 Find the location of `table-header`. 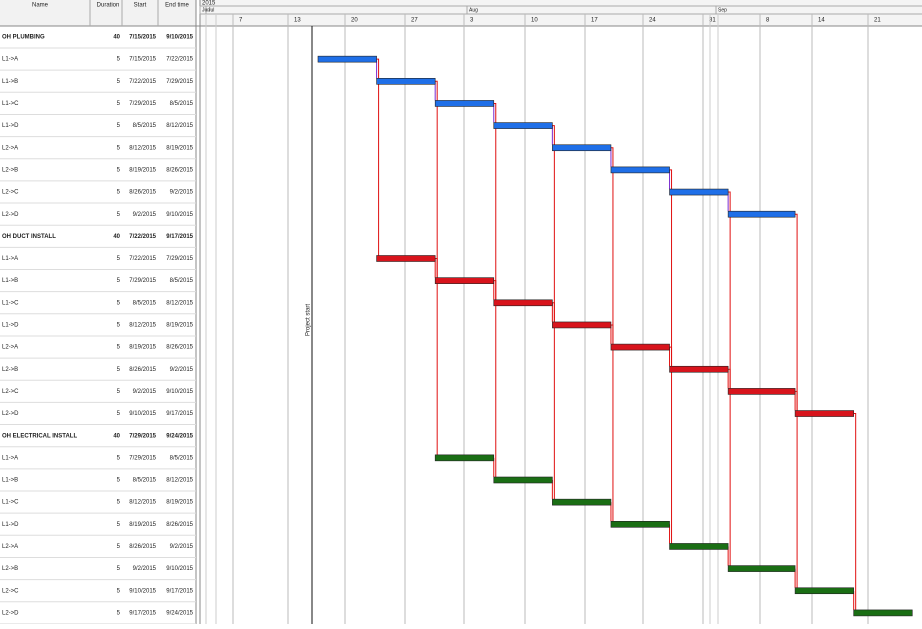

table-header is located at coordinates (98, 13).